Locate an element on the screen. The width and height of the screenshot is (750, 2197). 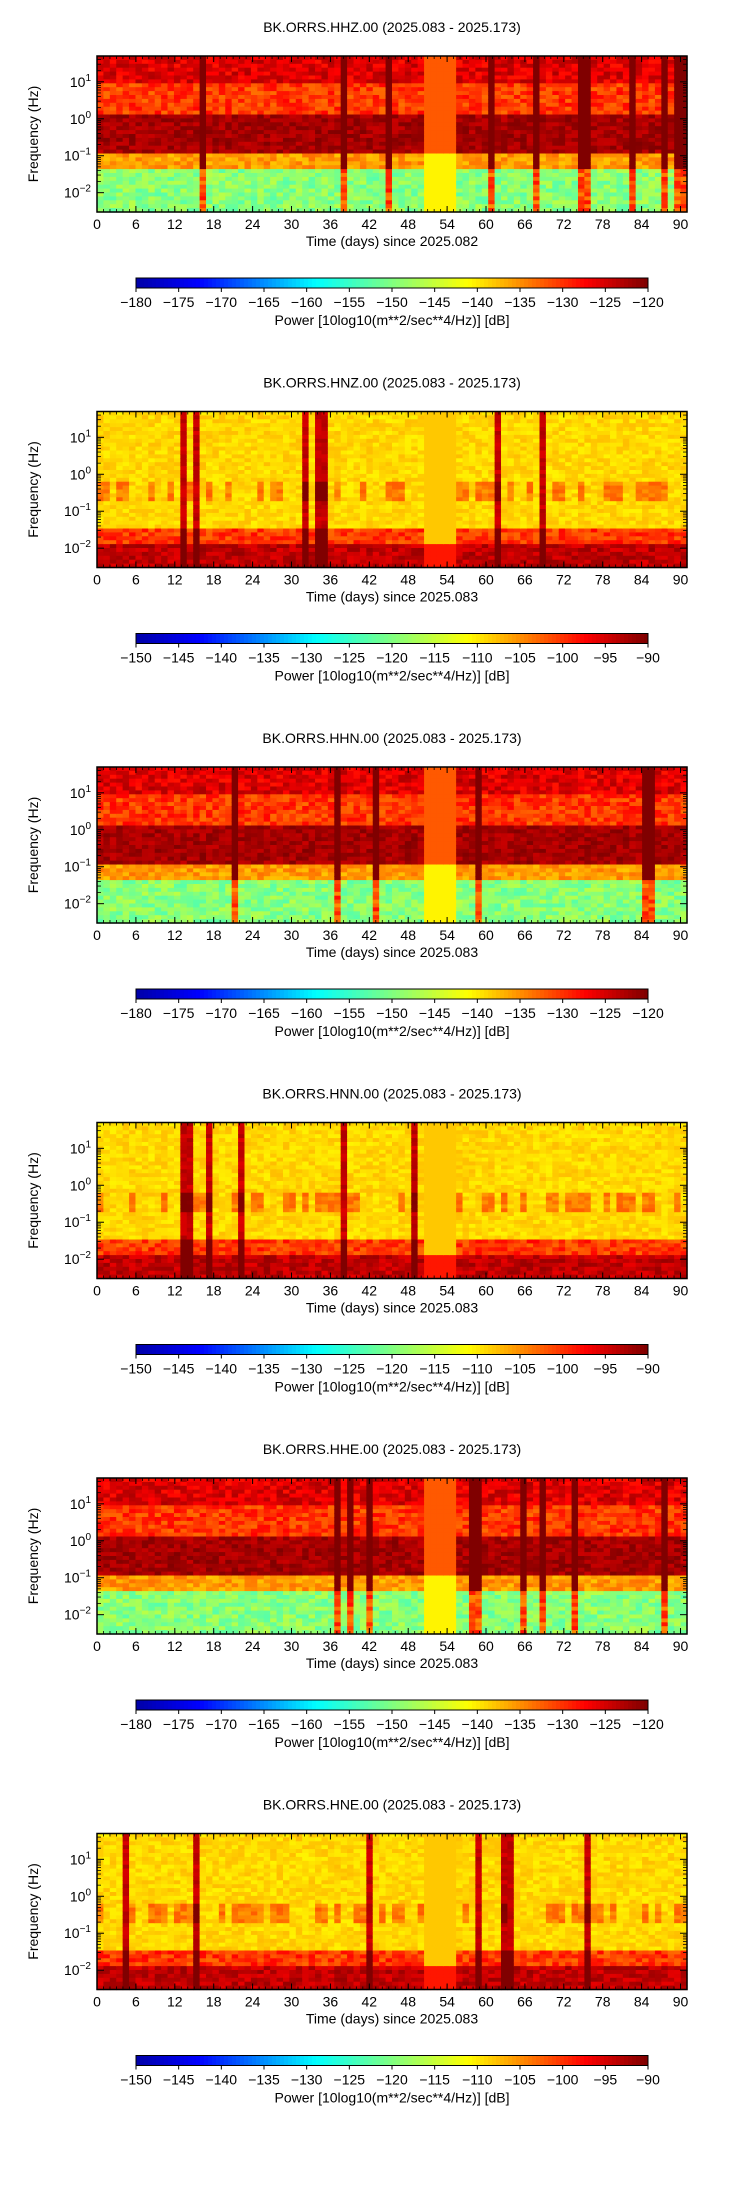
plot-frame is located at coordinates (392, 134).